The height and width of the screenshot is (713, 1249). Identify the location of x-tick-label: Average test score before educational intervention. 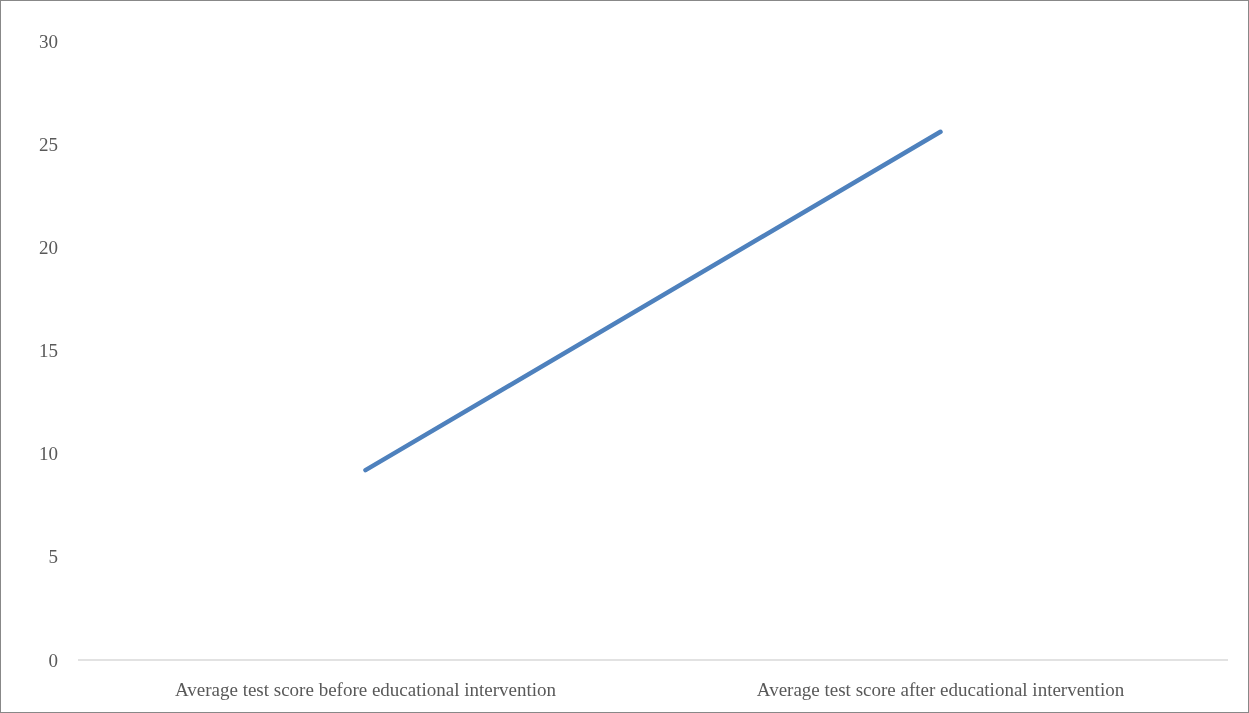
(365, 689).